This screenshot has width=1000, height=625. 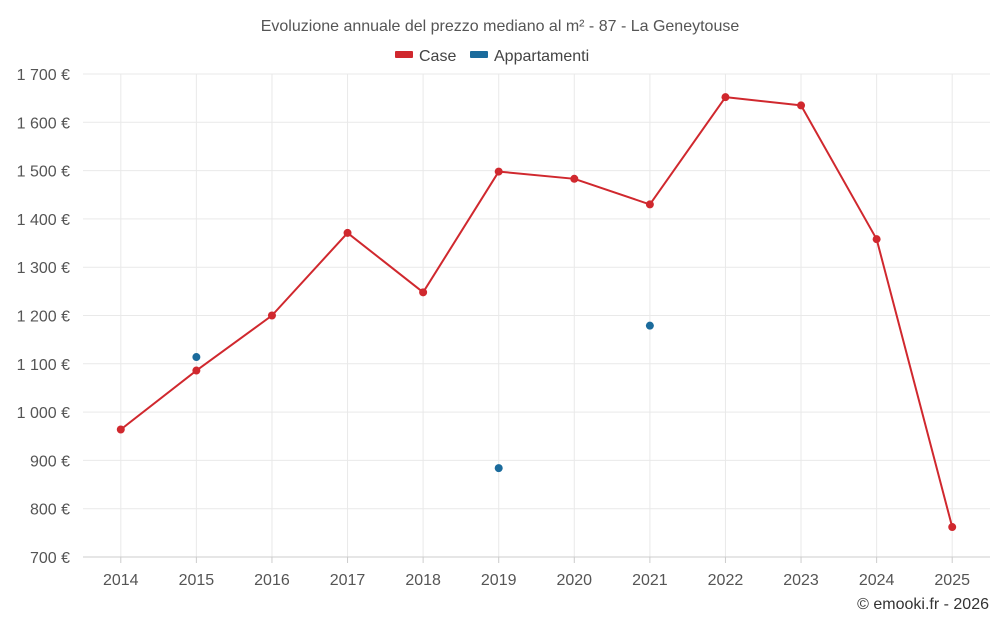 What do you see at coordinates (43, 220) in the screenshot?
I see `y-tick-label: 1 400 €` at bounding box center [43, 220].